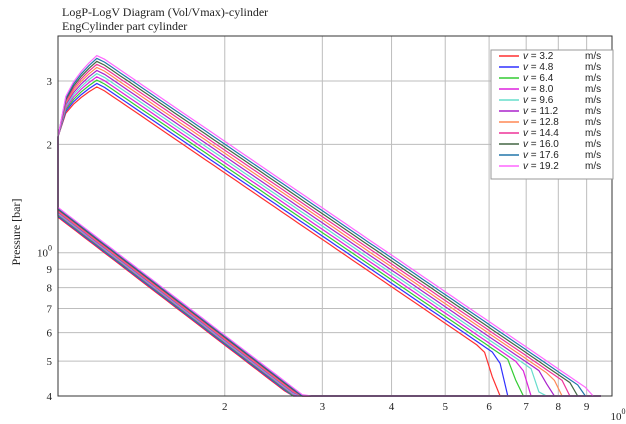  I want to click on y-tick-label: 8, so click(50, 289).